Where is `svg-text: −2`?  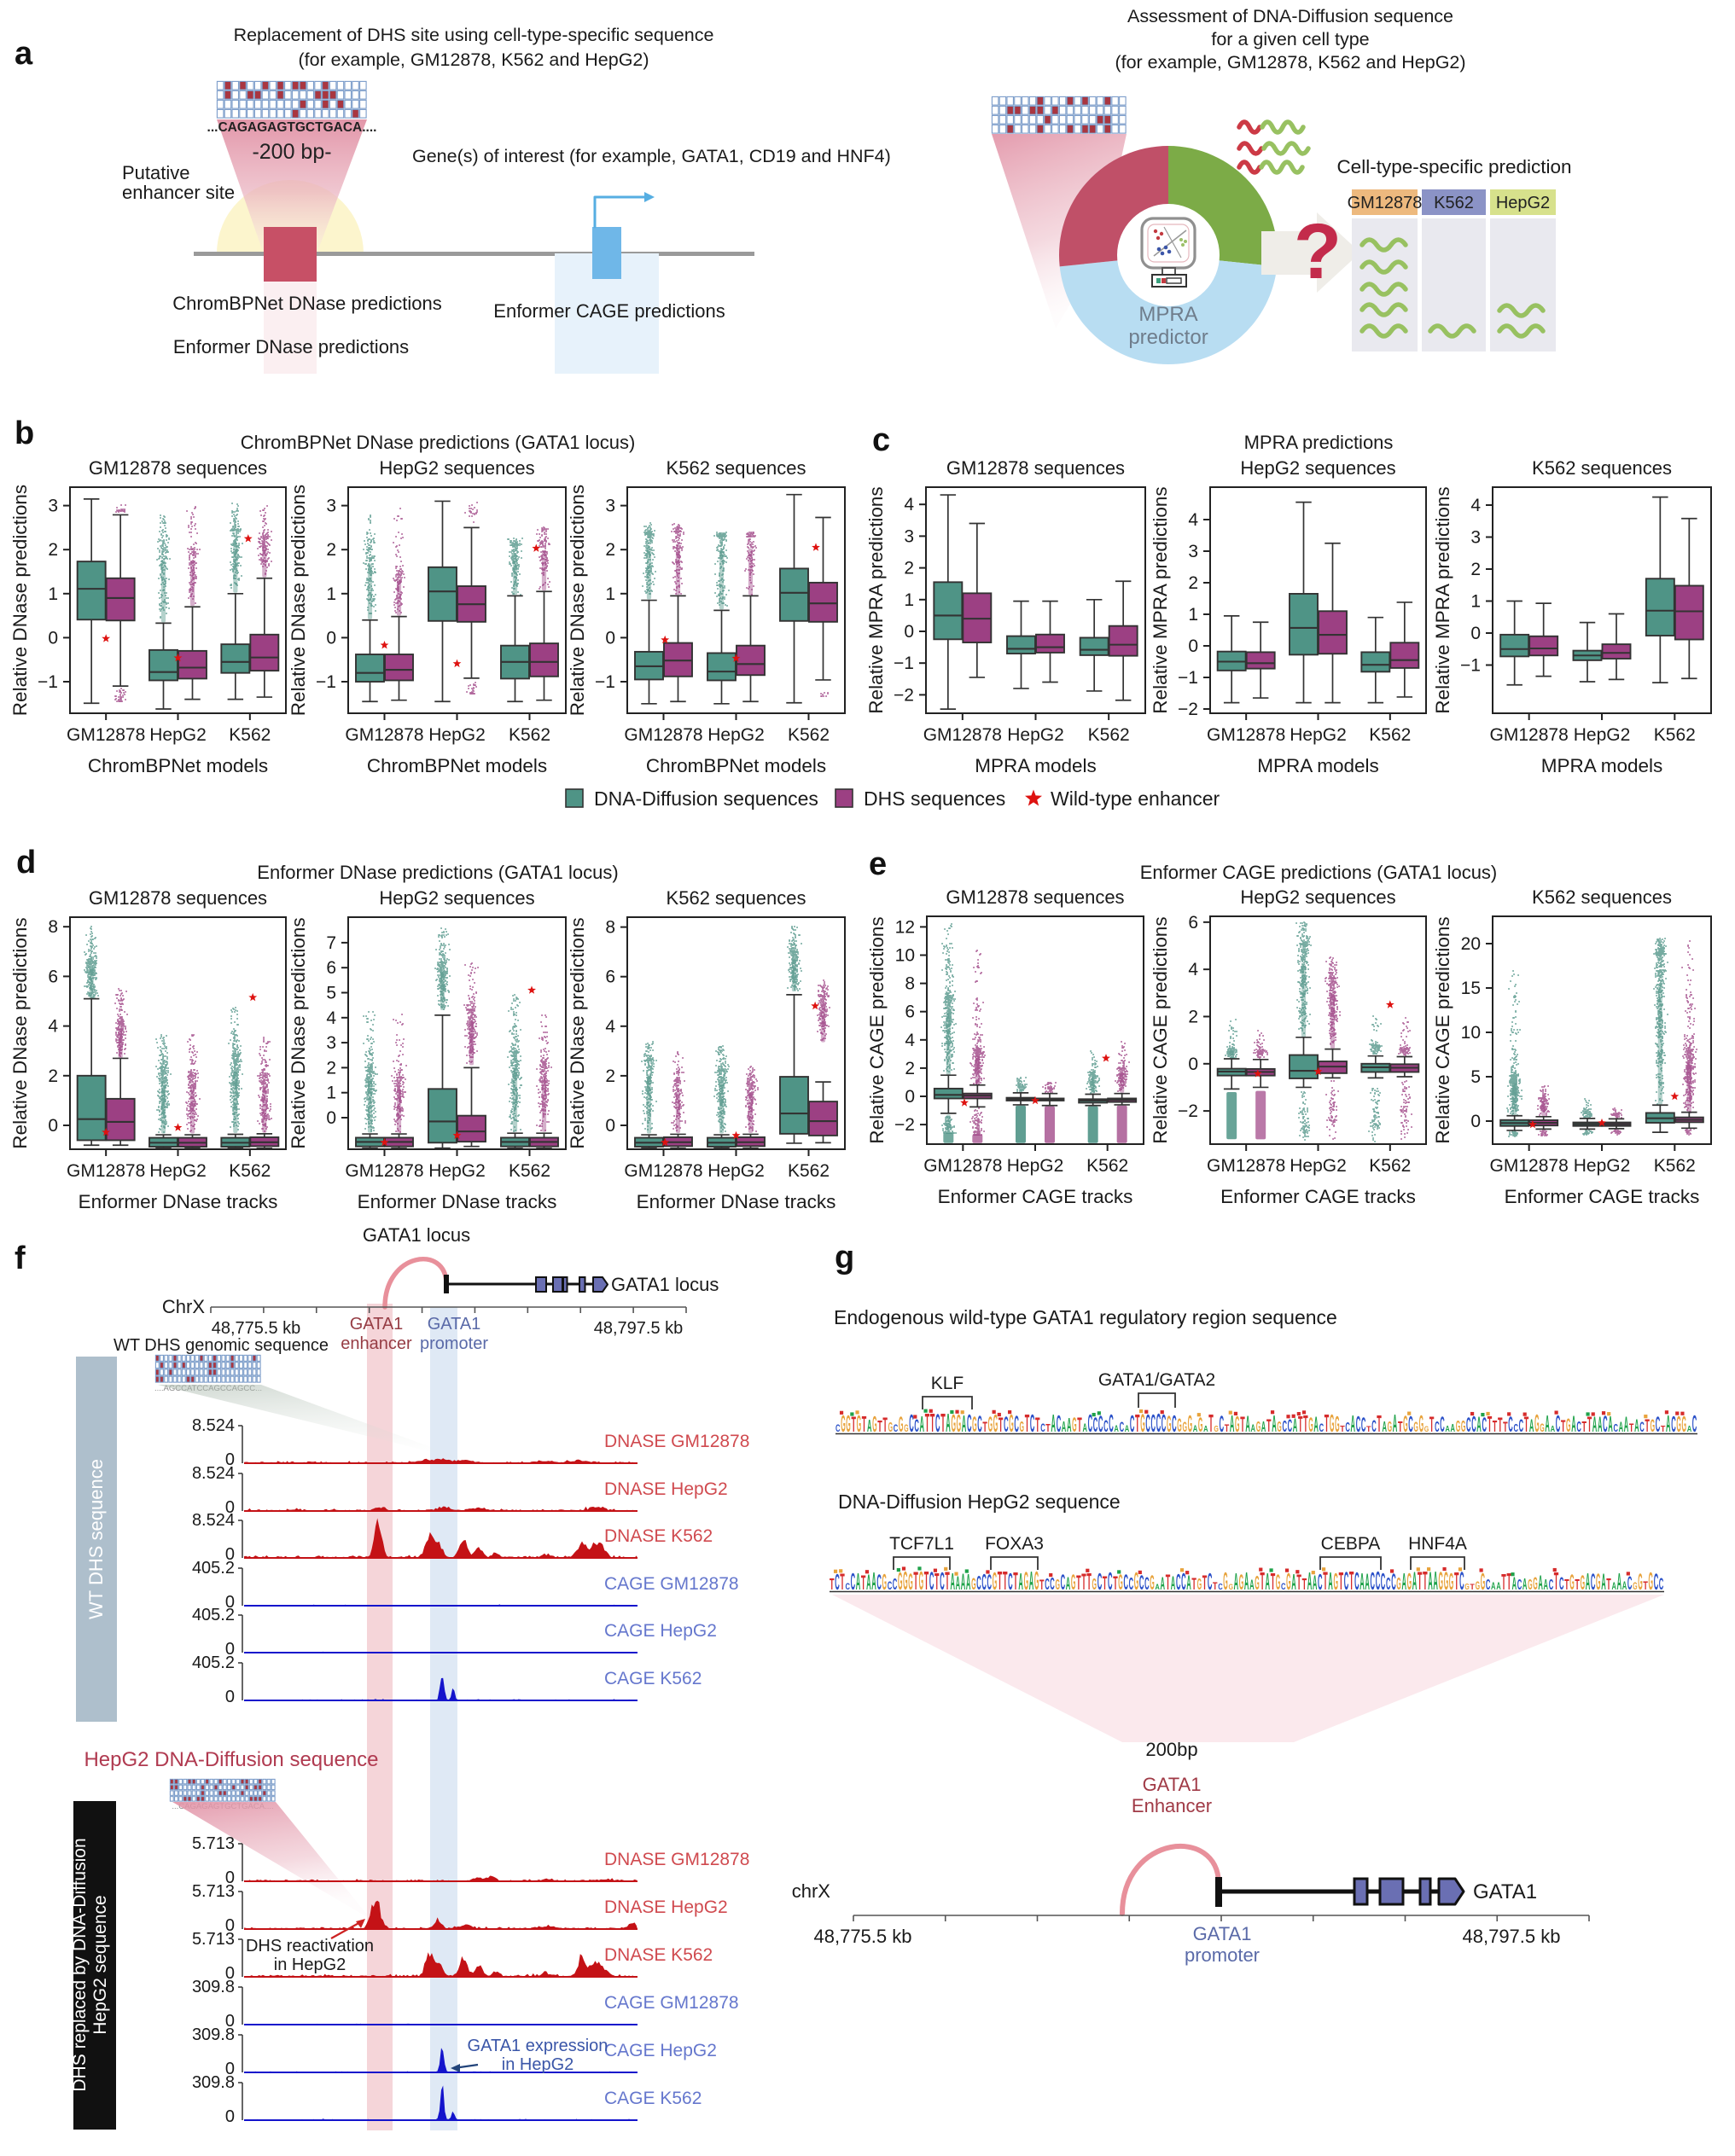
svg-text: −2 is located at coordinates (904, 695).